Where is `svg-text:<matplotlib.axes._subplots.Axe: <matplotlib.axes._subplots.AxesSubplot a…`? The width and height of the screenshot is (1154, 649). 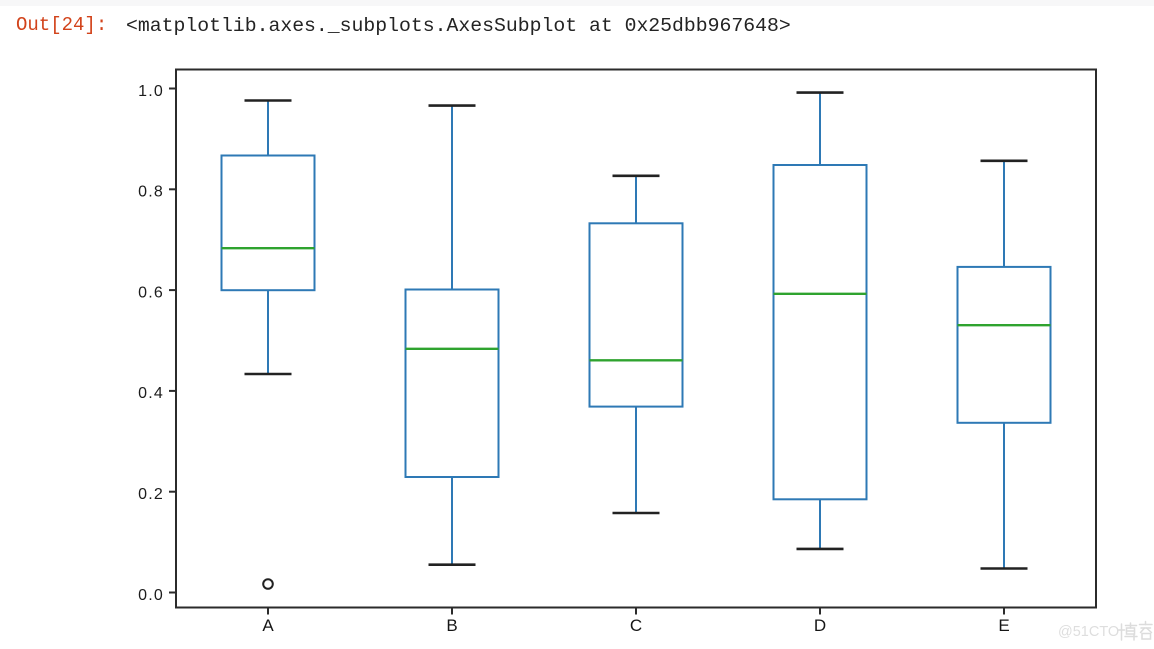
svg-text:<matplotlib.axes._subplots.Axe: <matplotlib.axes._subplots.AxesSubplot a… is located at coordinates (458, 26).